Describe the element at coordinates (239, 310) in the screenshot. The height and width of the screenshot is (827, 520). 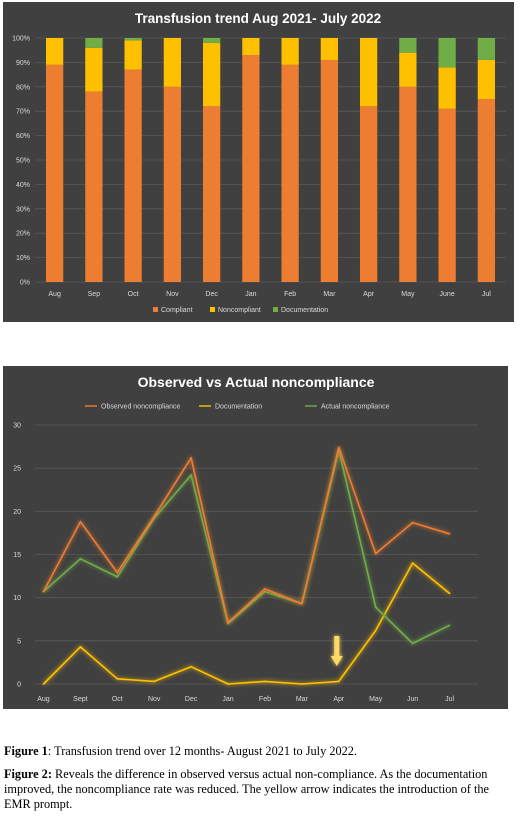
I see `legend-label-noncompliant: Noncompliant` at that location.